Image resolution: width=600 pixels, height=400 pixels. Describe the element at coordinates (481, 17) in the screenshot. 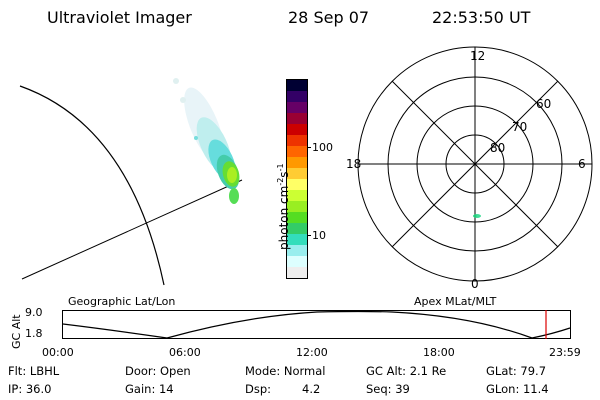

I see `image-time: 22:53:50 UT` at that location.